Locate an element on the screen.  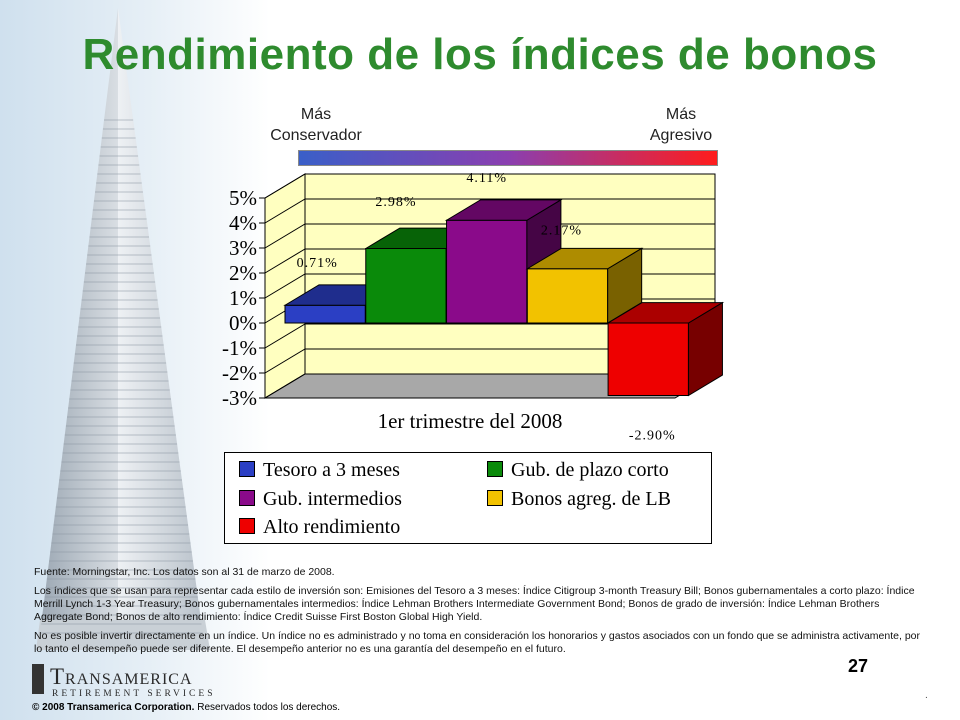
logo-name: Transamerica is located at coordinates (121, 676).